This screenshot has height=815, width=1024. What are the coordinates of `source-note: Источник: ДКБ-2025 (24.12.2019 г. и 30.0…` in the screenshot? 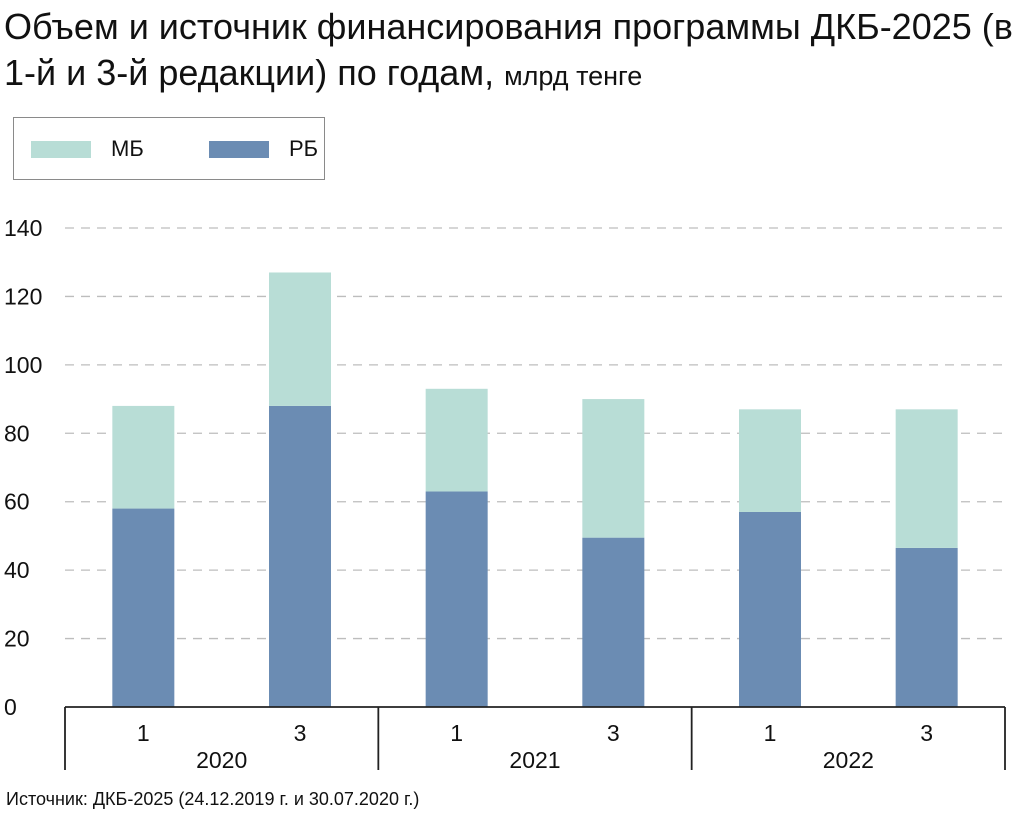 It's located at (213, 799).